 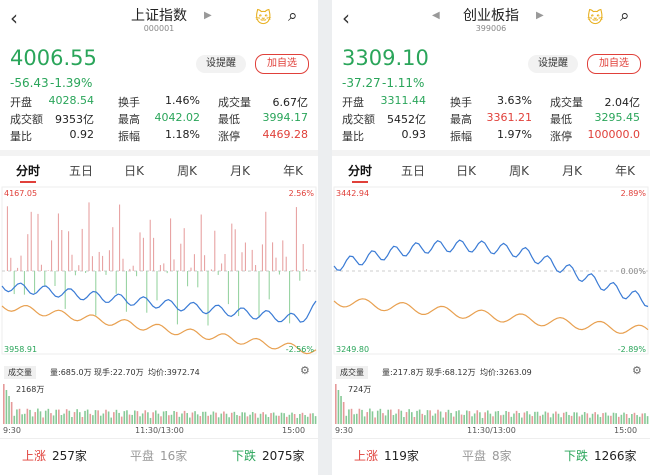 I want to click on stat-value: 9353亿, so click(x=74, y=119).